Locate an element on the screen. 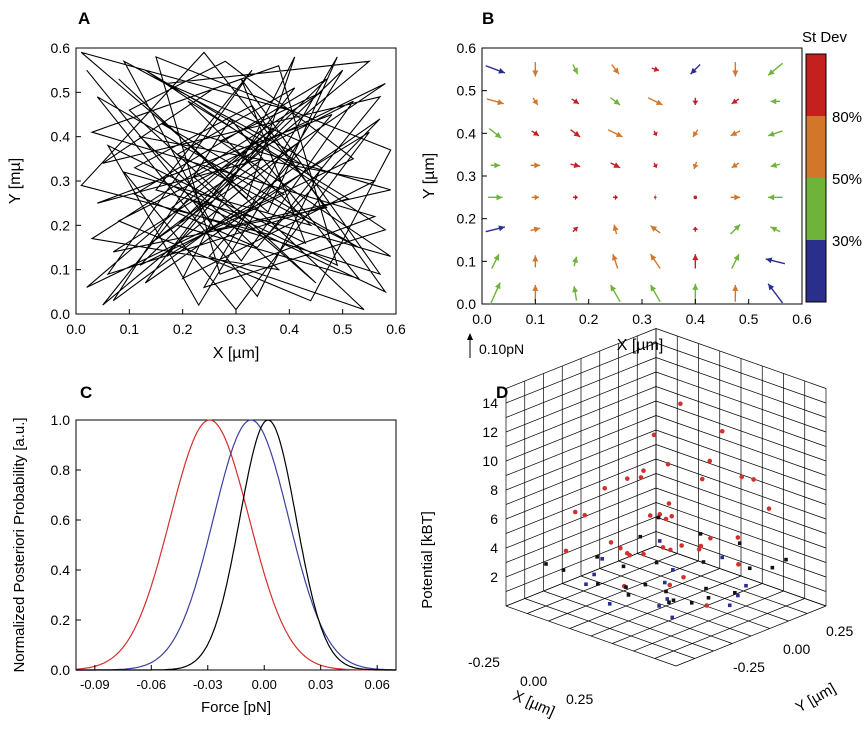 This screenshot has width=863, height=731. x-tick-label: 0.1 is located at coordinates (536, 319).